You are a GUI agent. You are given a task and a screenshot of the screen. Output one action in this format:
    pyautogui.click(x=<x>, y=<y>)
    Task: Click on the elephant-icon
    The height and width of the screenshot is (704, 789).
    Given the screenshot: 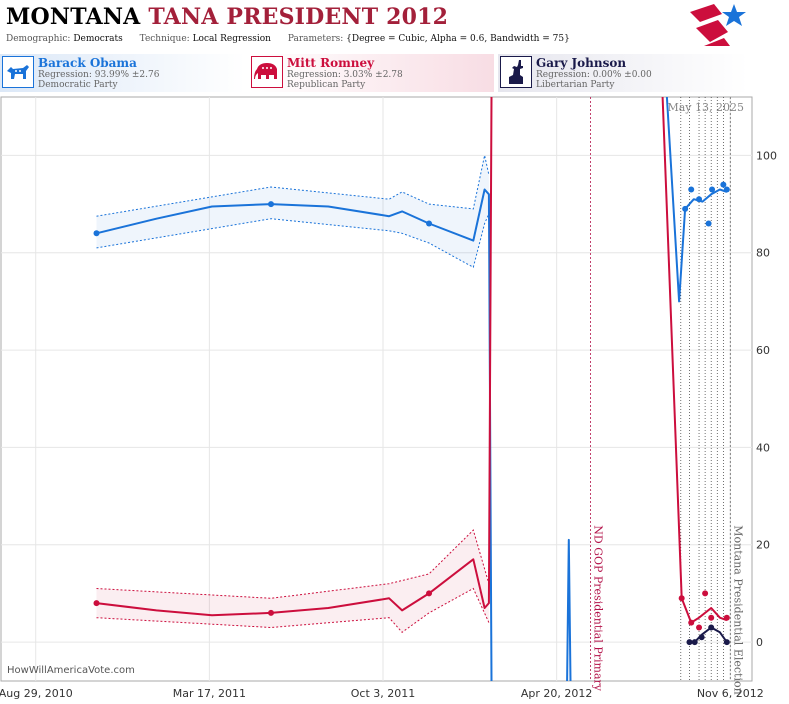 What is the action you would take?
    pyautogui.click(x=267, y=72)
    